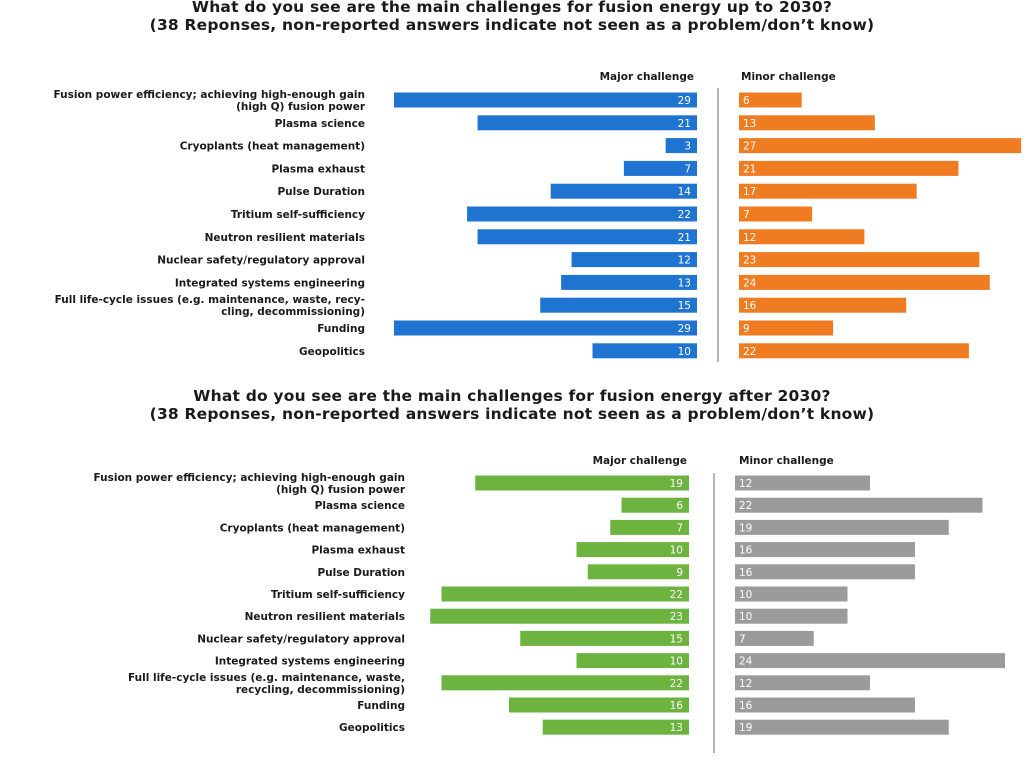  I want to click on chart1-legend-minor: Minor challenge, so click(788, 77).